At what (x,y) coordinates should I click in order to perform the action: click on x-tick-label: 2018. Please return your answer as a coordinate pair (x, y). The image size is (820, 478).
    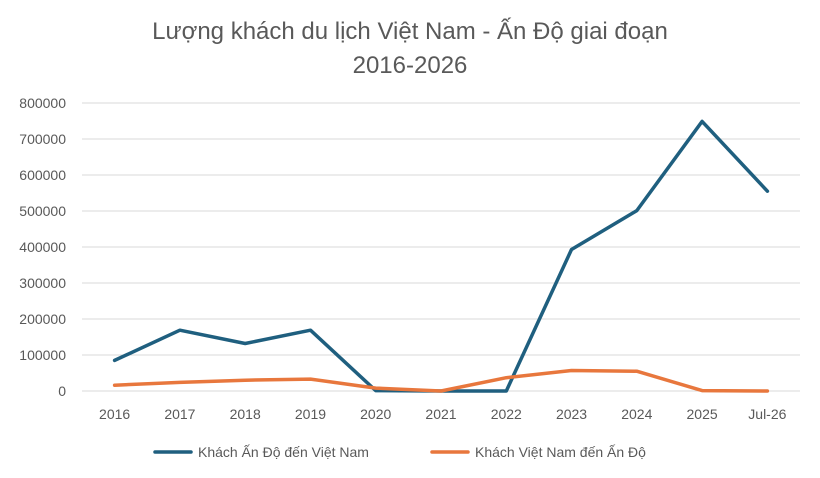
    Looking at the image, I should click on (245, 414).